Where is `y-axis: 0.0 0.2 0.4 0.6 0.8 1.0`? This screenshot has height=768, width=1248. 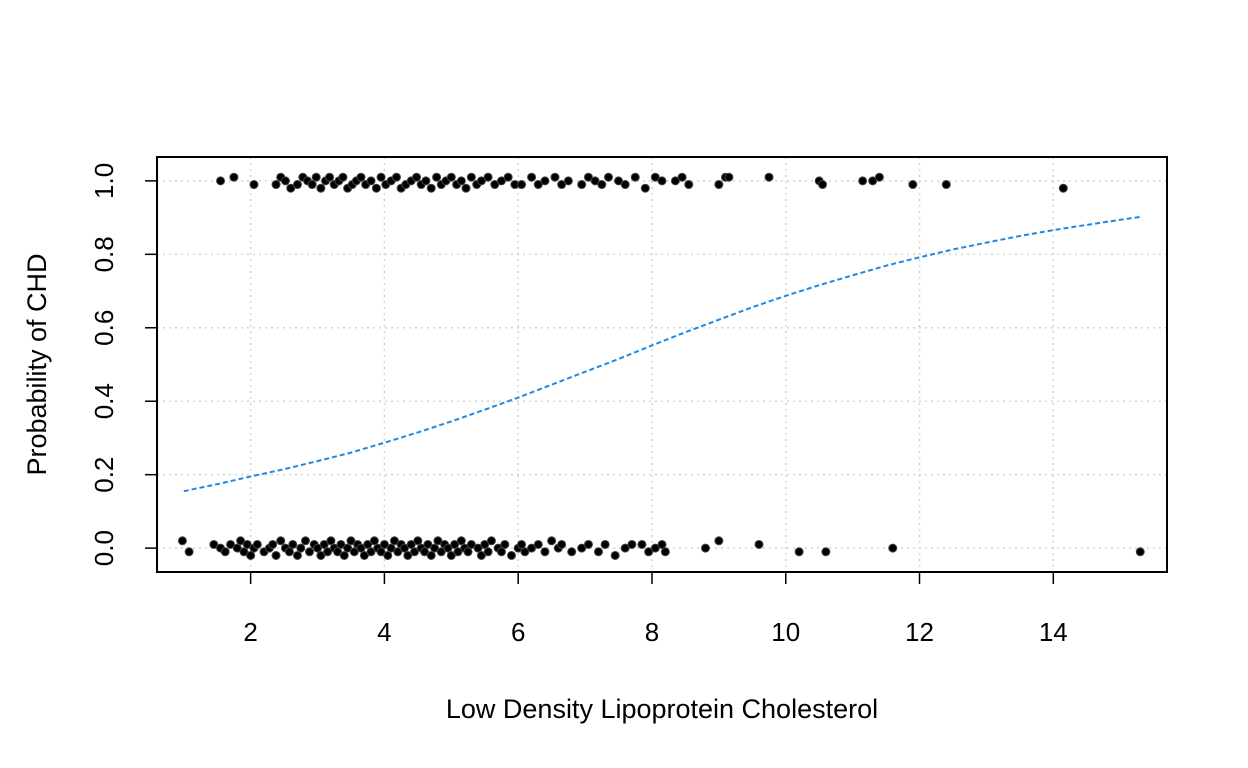
y-axis: 0.0 0.2 0.4 0.6 0.8 1.0 is located at coordinates (123, 364).